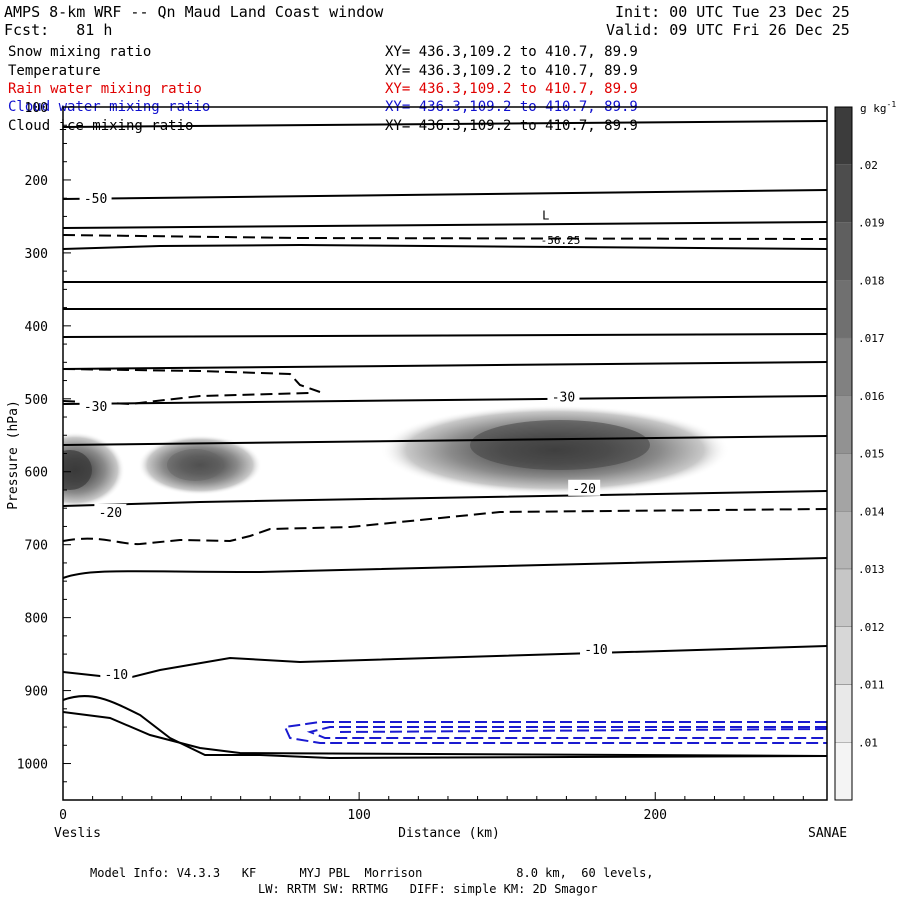 The width and height of the screenshot is (900, 900). I want to click on y-tick-label: 100, so click(36, 108).